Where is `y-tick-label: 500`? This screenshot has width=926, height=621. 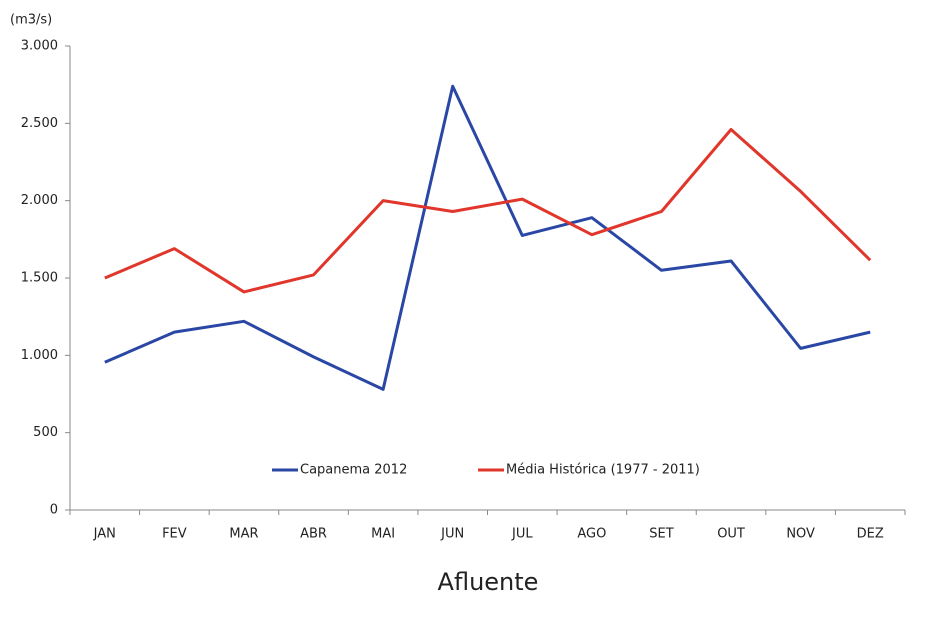
y-tick-label: 500 is located at coordinates (45, 432).